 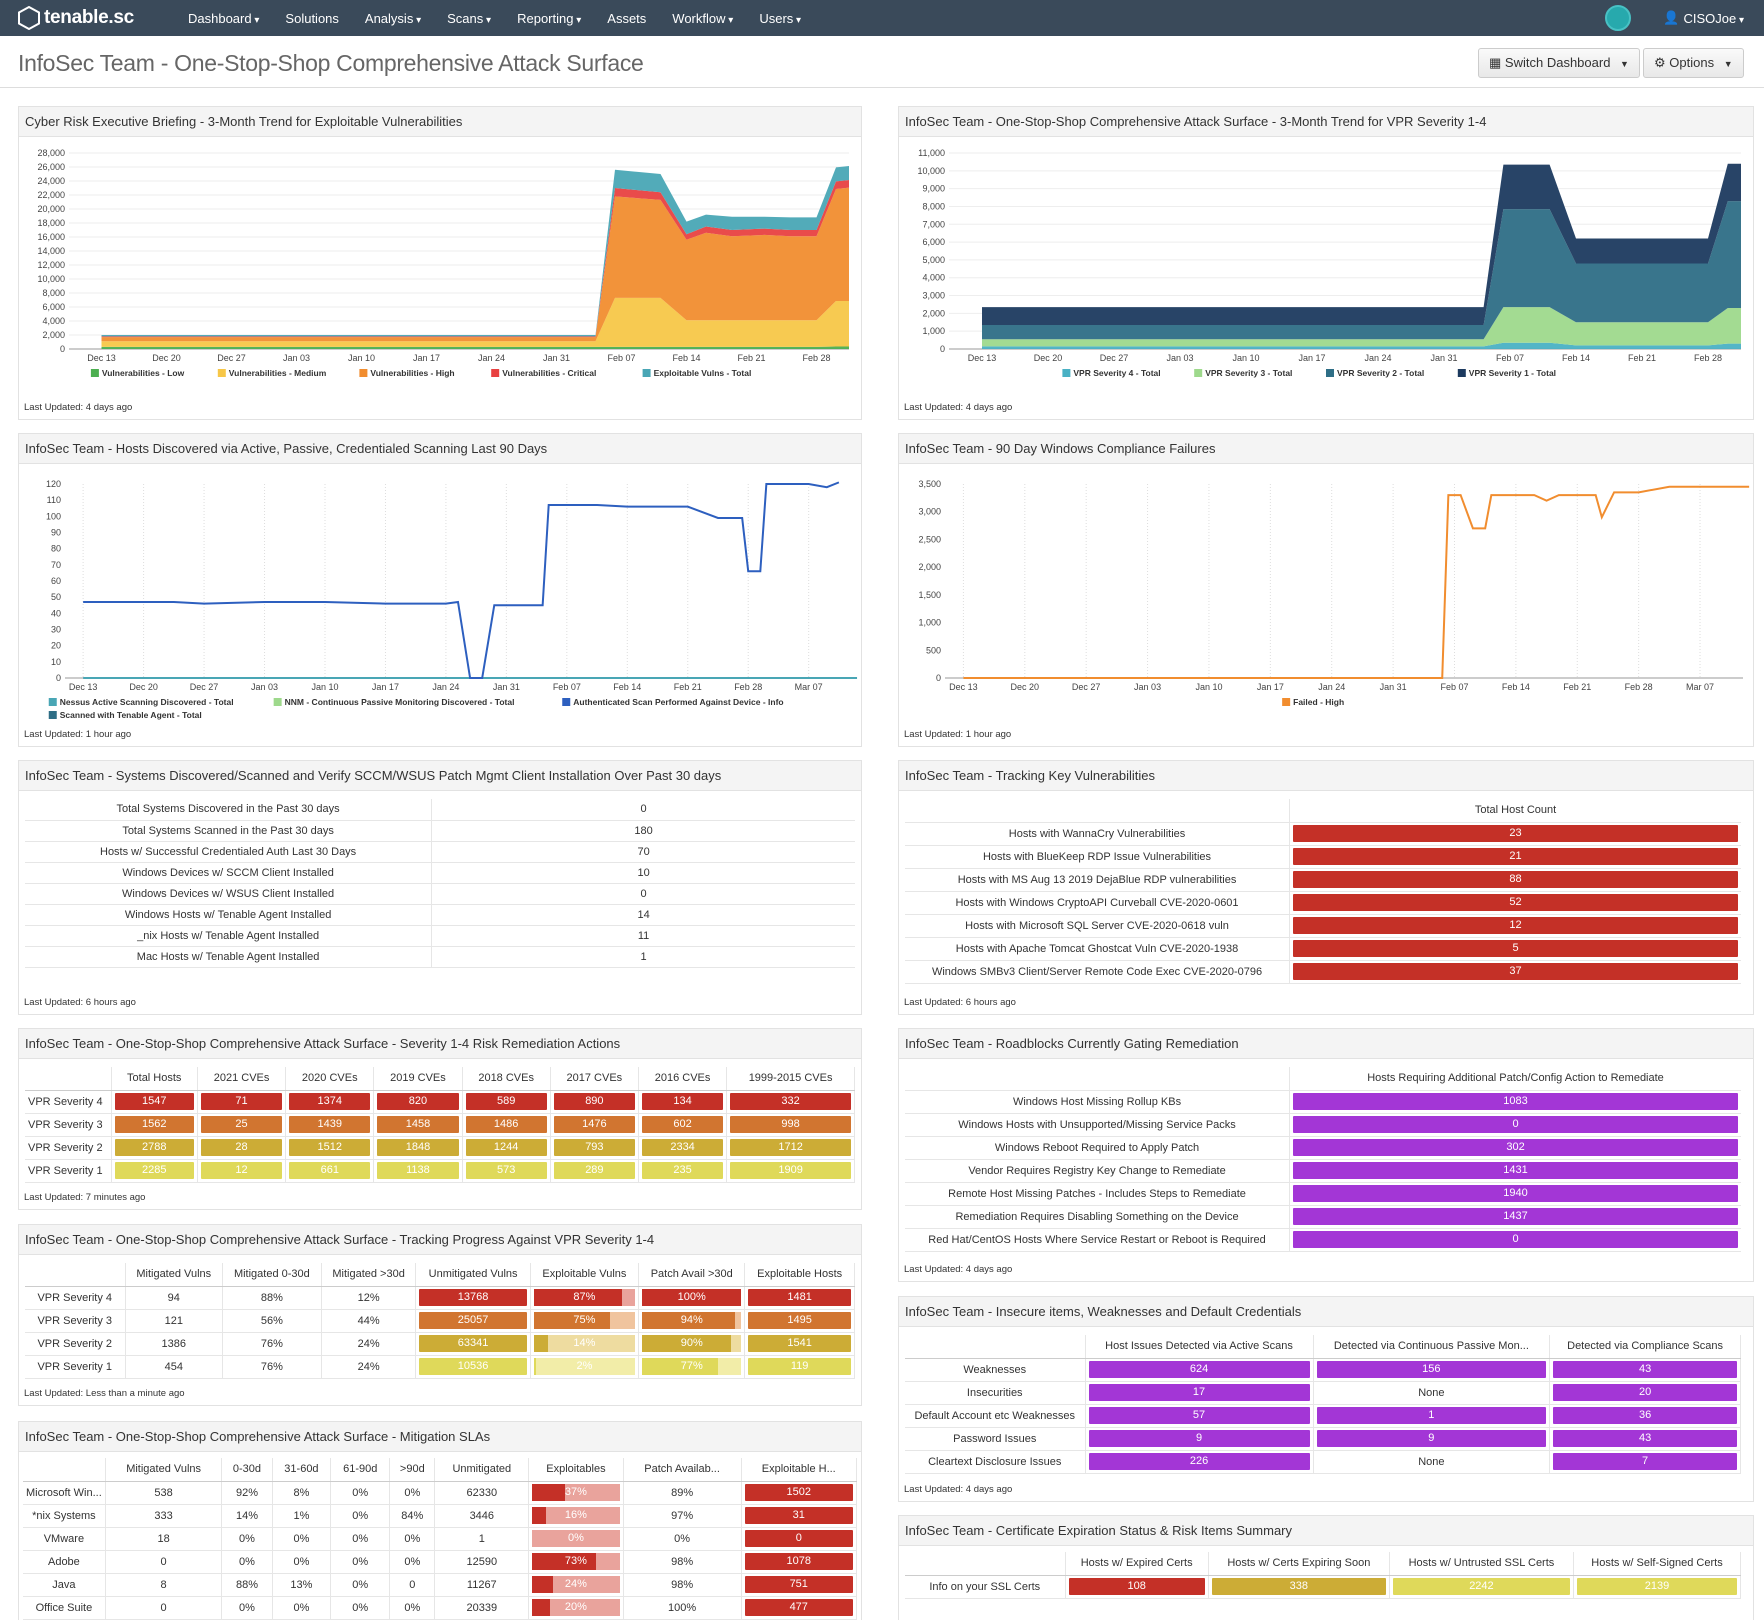 What do you see at coordinates (594, 1124) in the screenshot?
I see `value-bar: 1476` at bounding box center [594, 1124].